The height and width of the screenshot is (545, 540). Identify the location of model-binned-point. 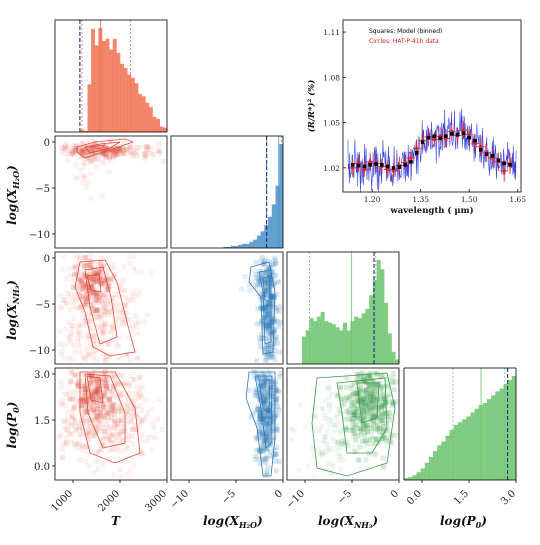
(399, 167).